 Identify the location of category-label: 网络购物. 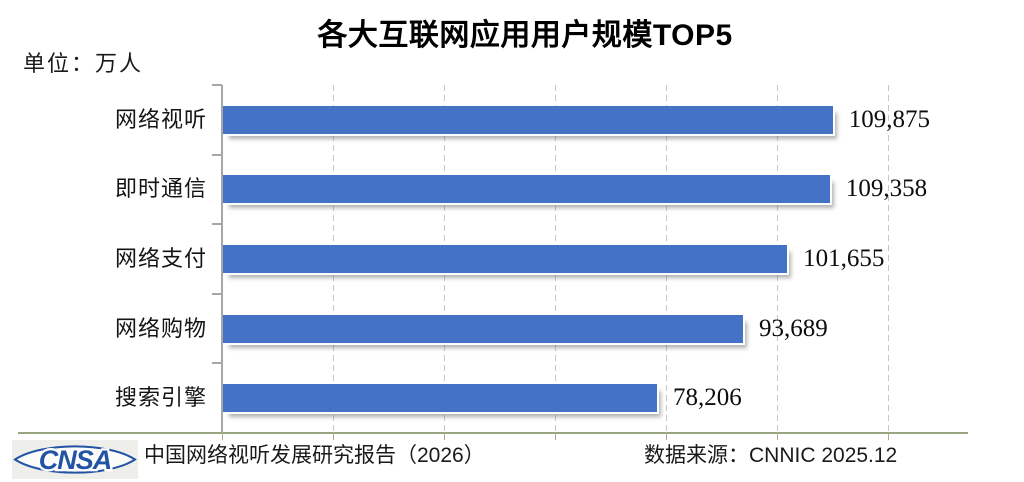
(160, 328).